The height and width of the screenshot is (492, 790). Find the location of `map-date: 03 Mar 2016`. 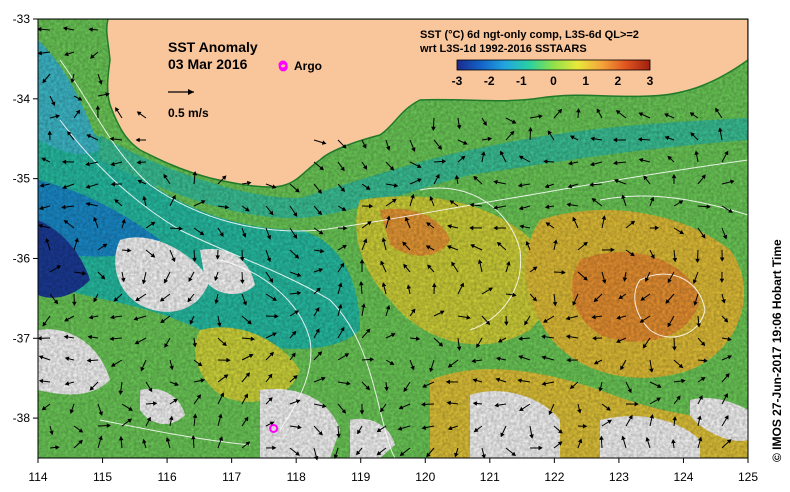

map-date: 03 Mar 2016 is located at coordinates (208, 64).